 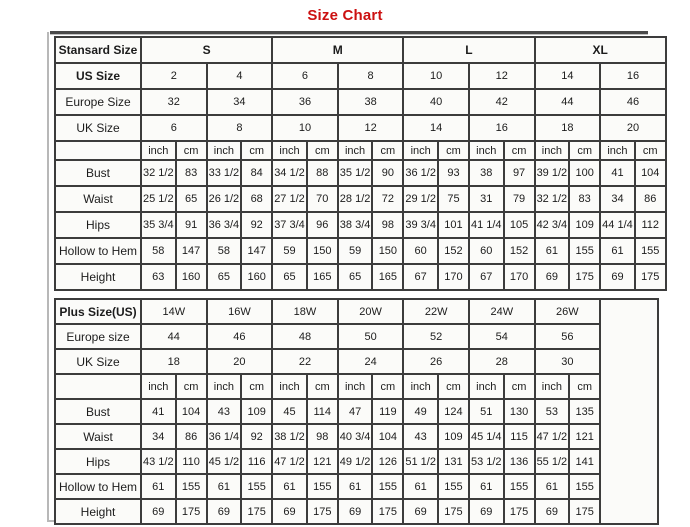 What do you see at coordinates (257, 173) in the screenshot?
I see `table-cell: 84` at bounding box center [257, 173].